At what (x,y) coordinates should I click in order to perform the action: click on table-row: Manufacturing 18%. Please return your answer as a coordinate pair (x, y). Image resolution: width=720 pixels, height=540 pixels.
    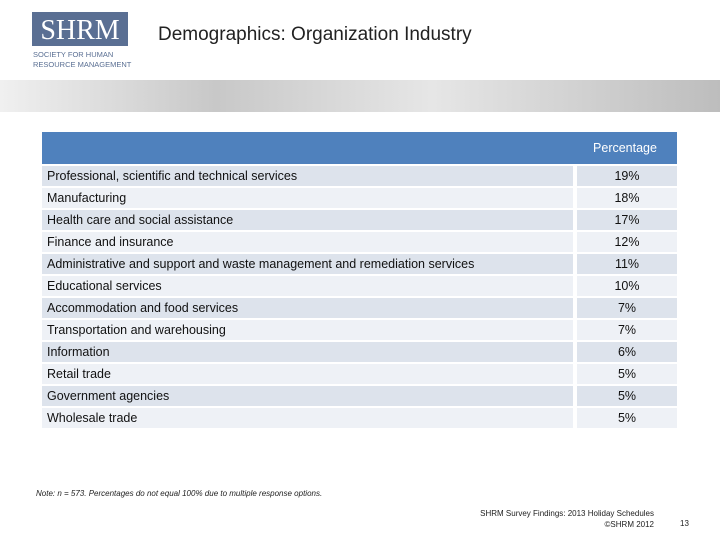
    Looking at the image, I should click on (359, 198).